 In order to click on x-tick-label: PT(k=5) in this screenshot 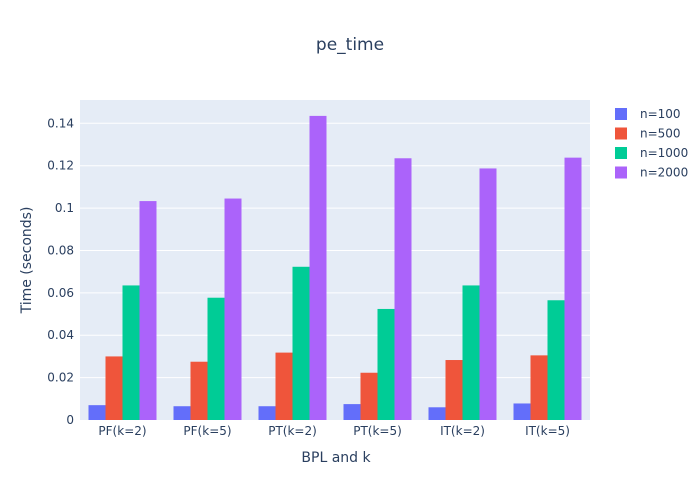, I will do `click(377, 431)`.